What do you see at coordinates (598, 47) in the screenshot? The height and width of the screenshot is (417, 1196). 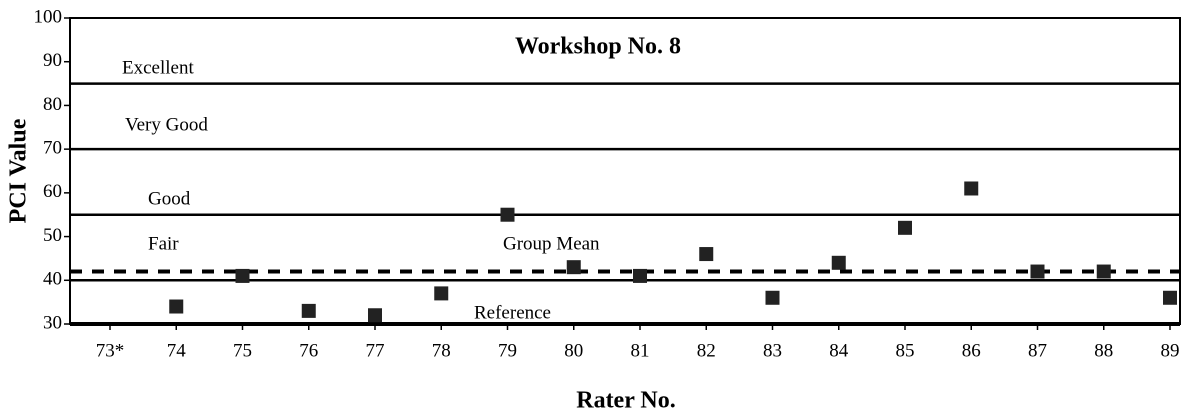 I see `chart-title: Workshop No. 8` at bounding box center [598, 47].